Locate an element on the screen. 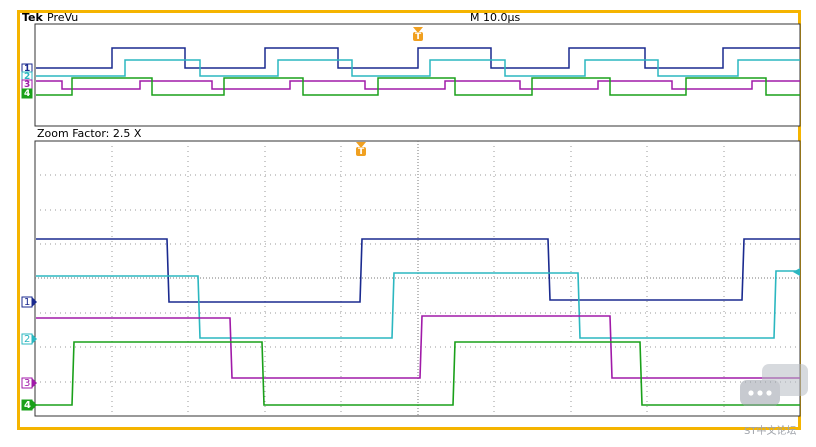  zoom-ch1-trace is located at coordinates (418, 270).